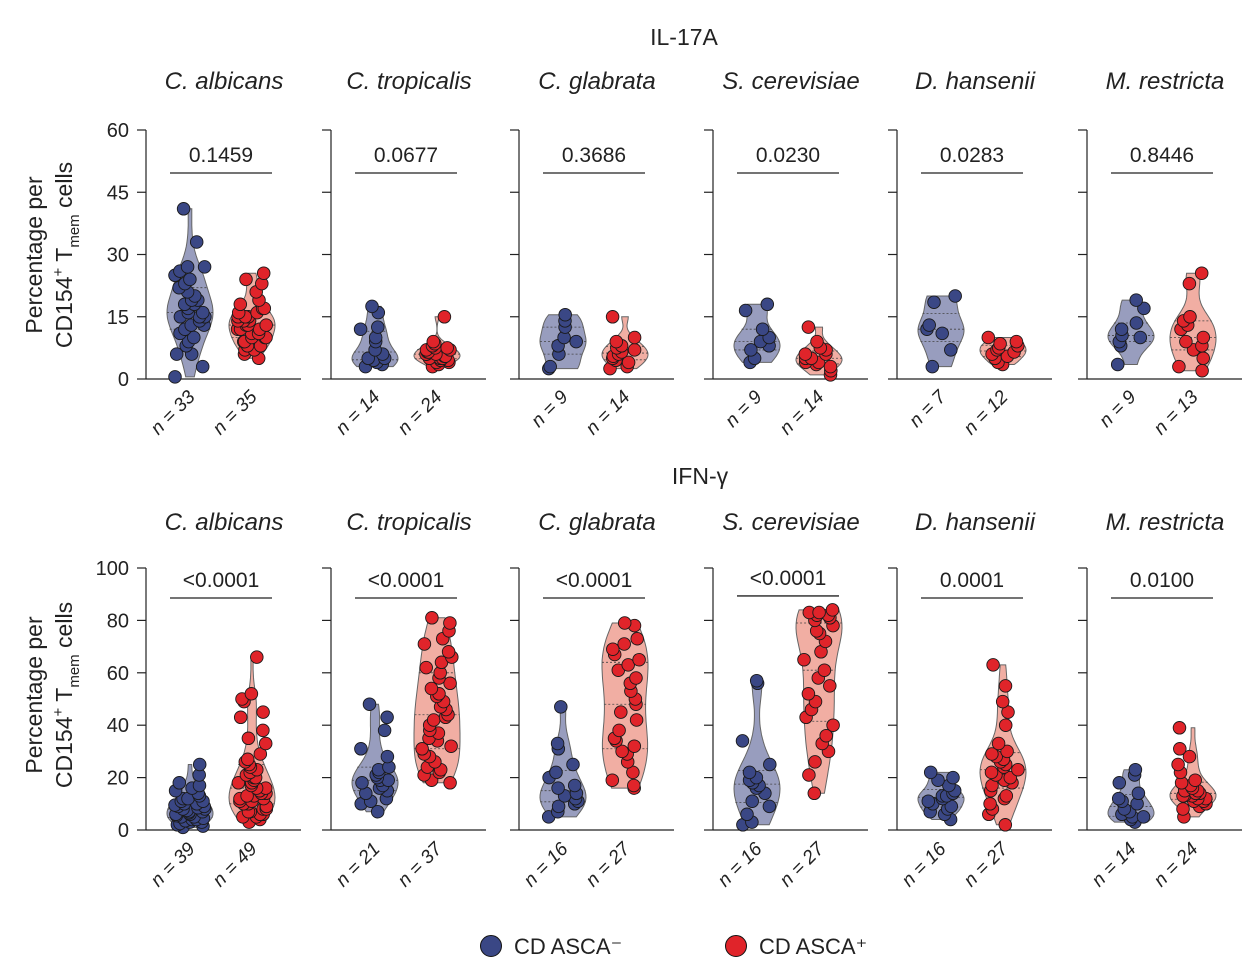 The image size is (1248, 975). What do you see at coordinates (118, 779) in the screenshot?
I see `y-tick-label: 20` at bounding box center [118, 779].